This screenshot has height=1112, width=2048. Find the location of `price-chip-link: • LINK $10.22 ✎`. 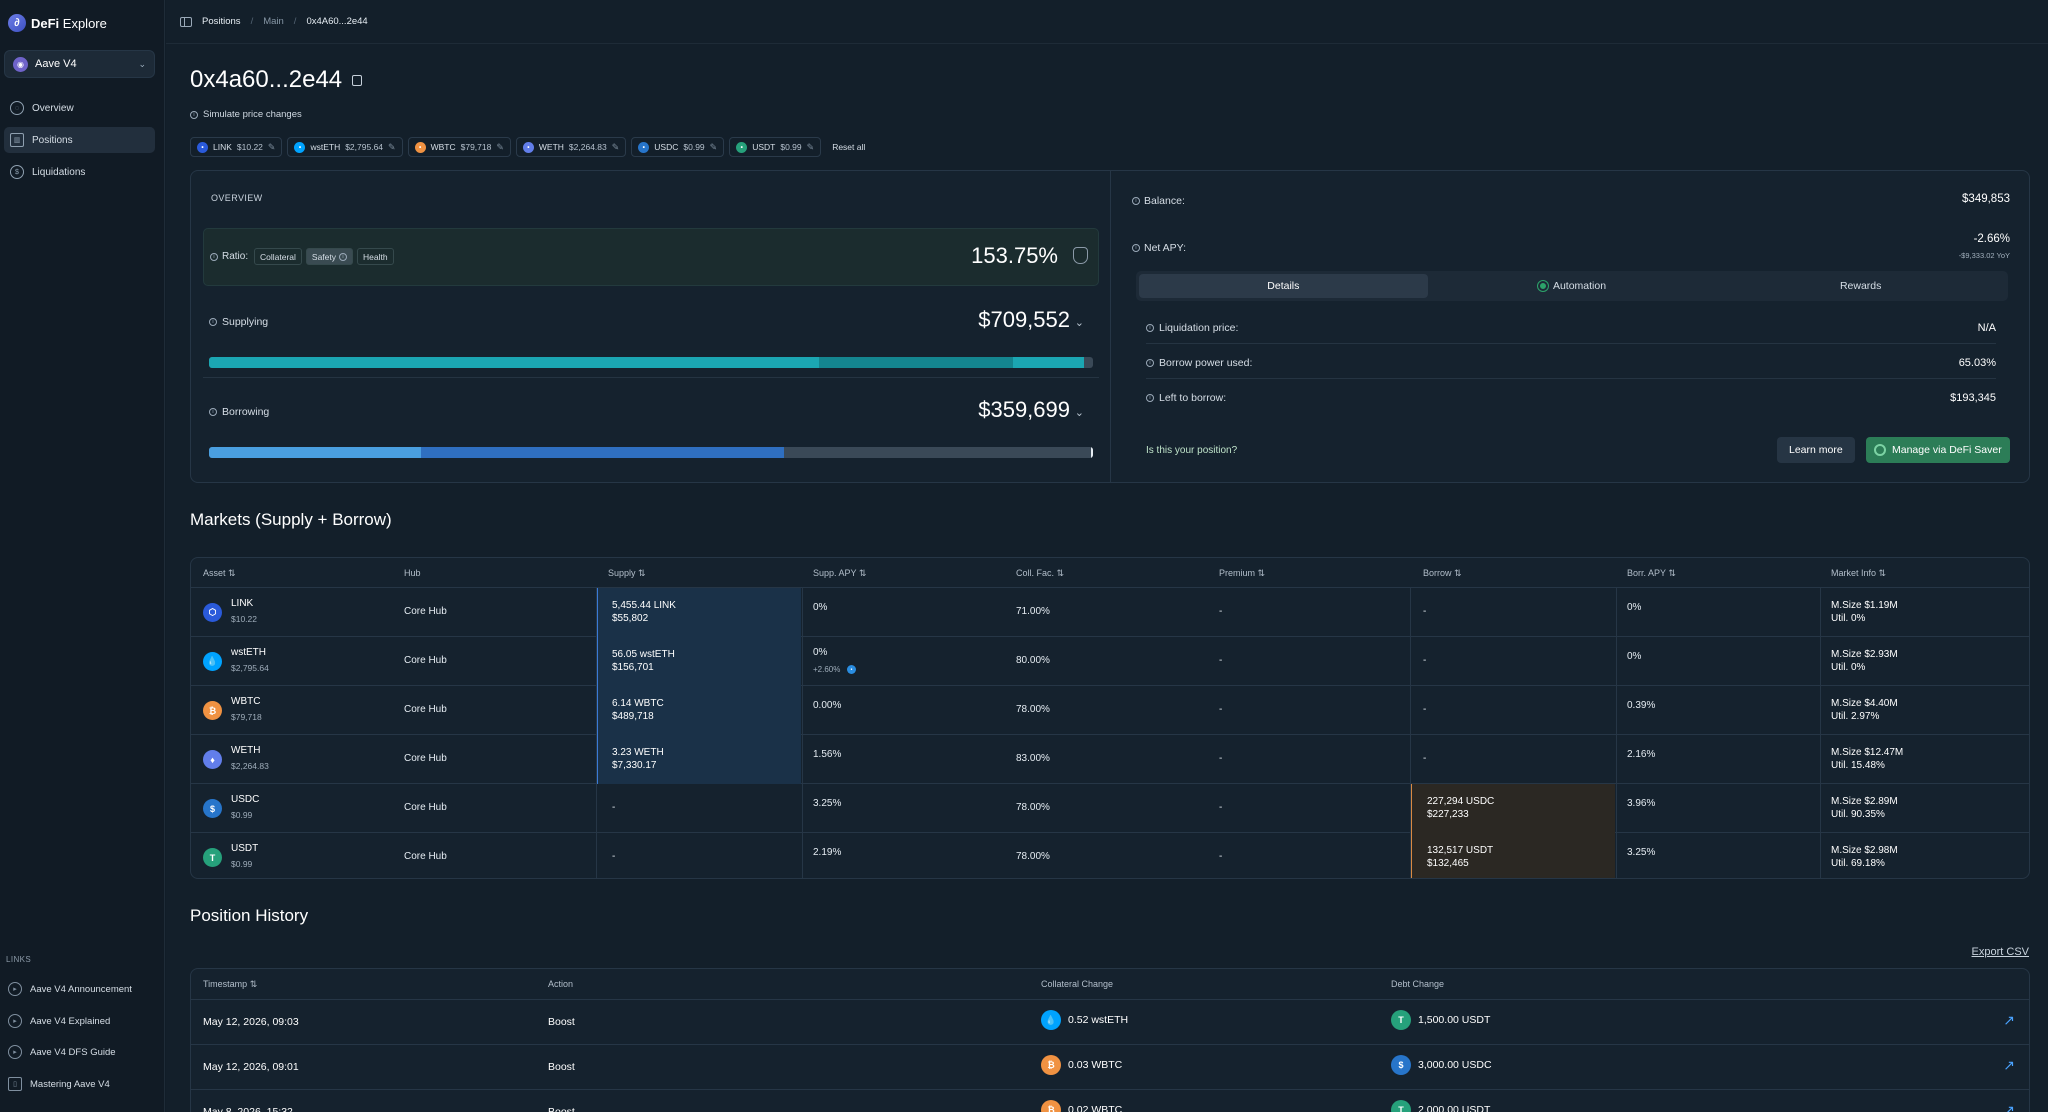

price-chip-link: • LINK $10.22 ✎ is located at coordinates (236, 147).